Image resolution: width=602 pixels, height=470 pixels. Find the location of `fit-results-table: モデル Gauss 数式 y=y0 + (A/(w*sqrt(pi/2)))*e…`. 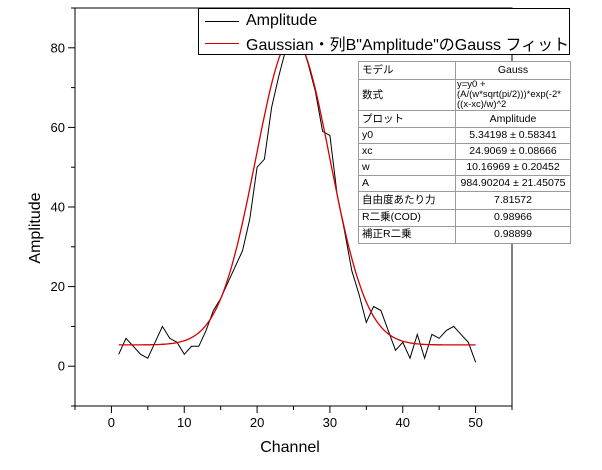

fit-results-table: モデル Gauss 数式 y=y0 + (A/(w*sqrt(pi/2)))*e… is located at coordinates (464, 152).